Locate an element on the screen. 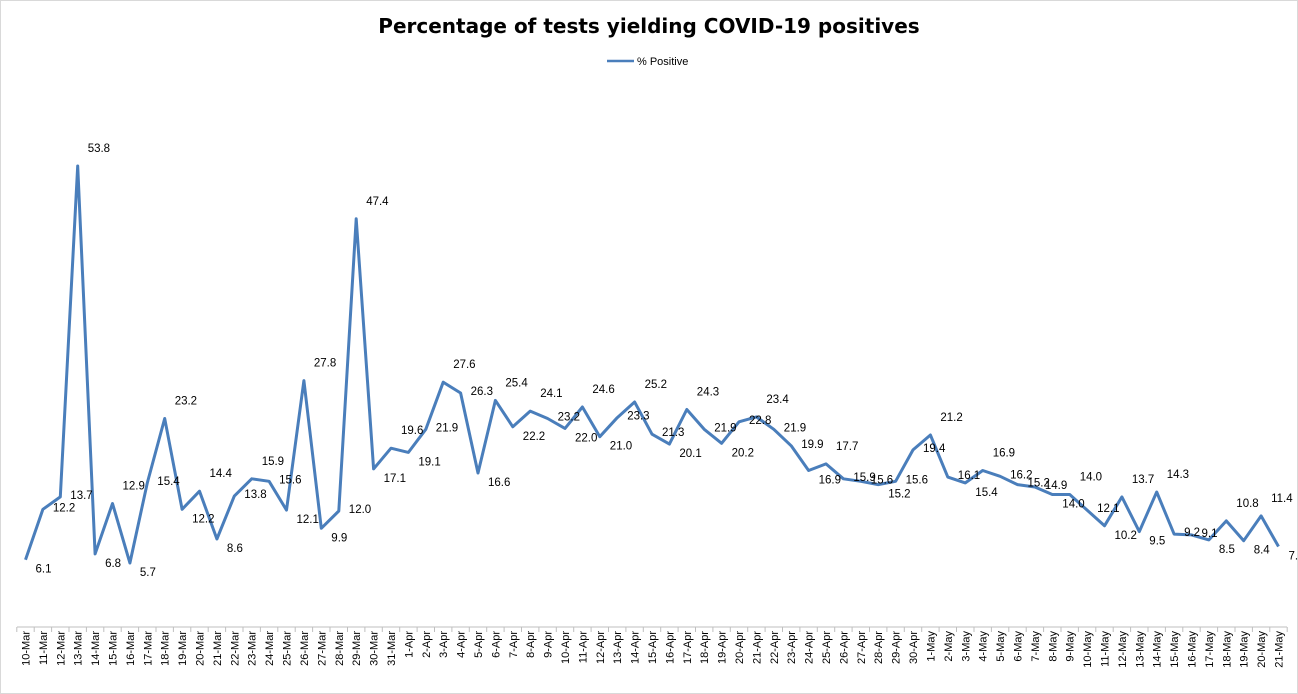  x-tick-label: 21-Apr is located at coordinates (757, 647).